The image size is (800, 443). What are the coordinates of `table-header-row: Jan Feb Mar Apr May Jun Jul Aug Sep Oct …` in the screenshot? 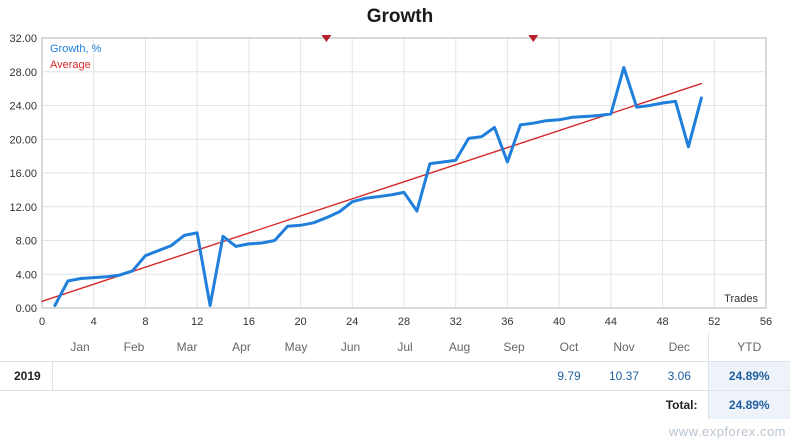 It's located at (395, 347).